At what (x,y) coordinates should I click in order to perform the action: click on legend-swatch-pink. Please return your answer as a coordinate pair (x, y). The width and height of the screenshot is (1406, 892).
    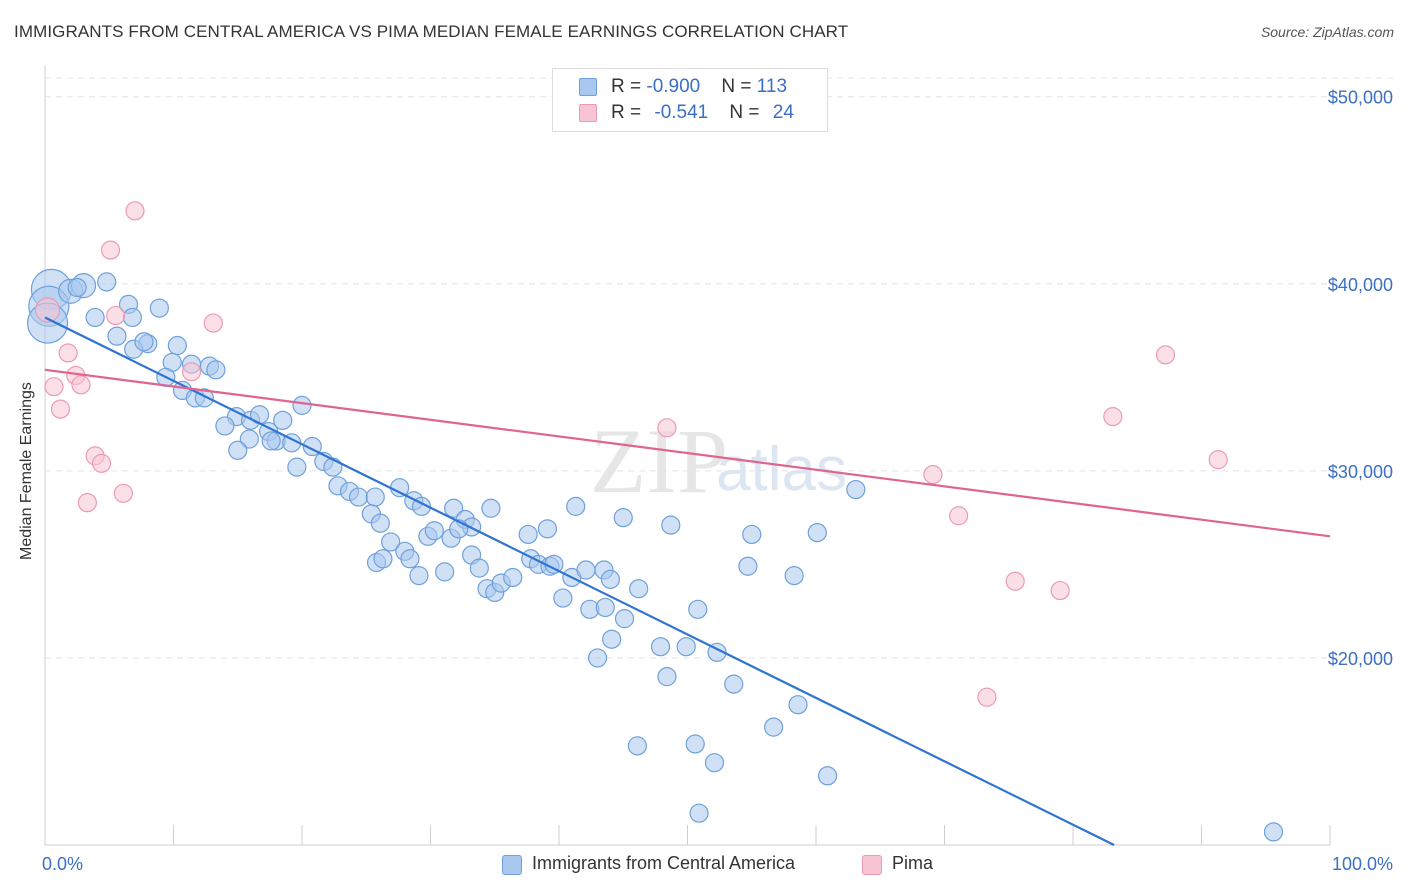
    Looking at the image, I should click on (872, 865).